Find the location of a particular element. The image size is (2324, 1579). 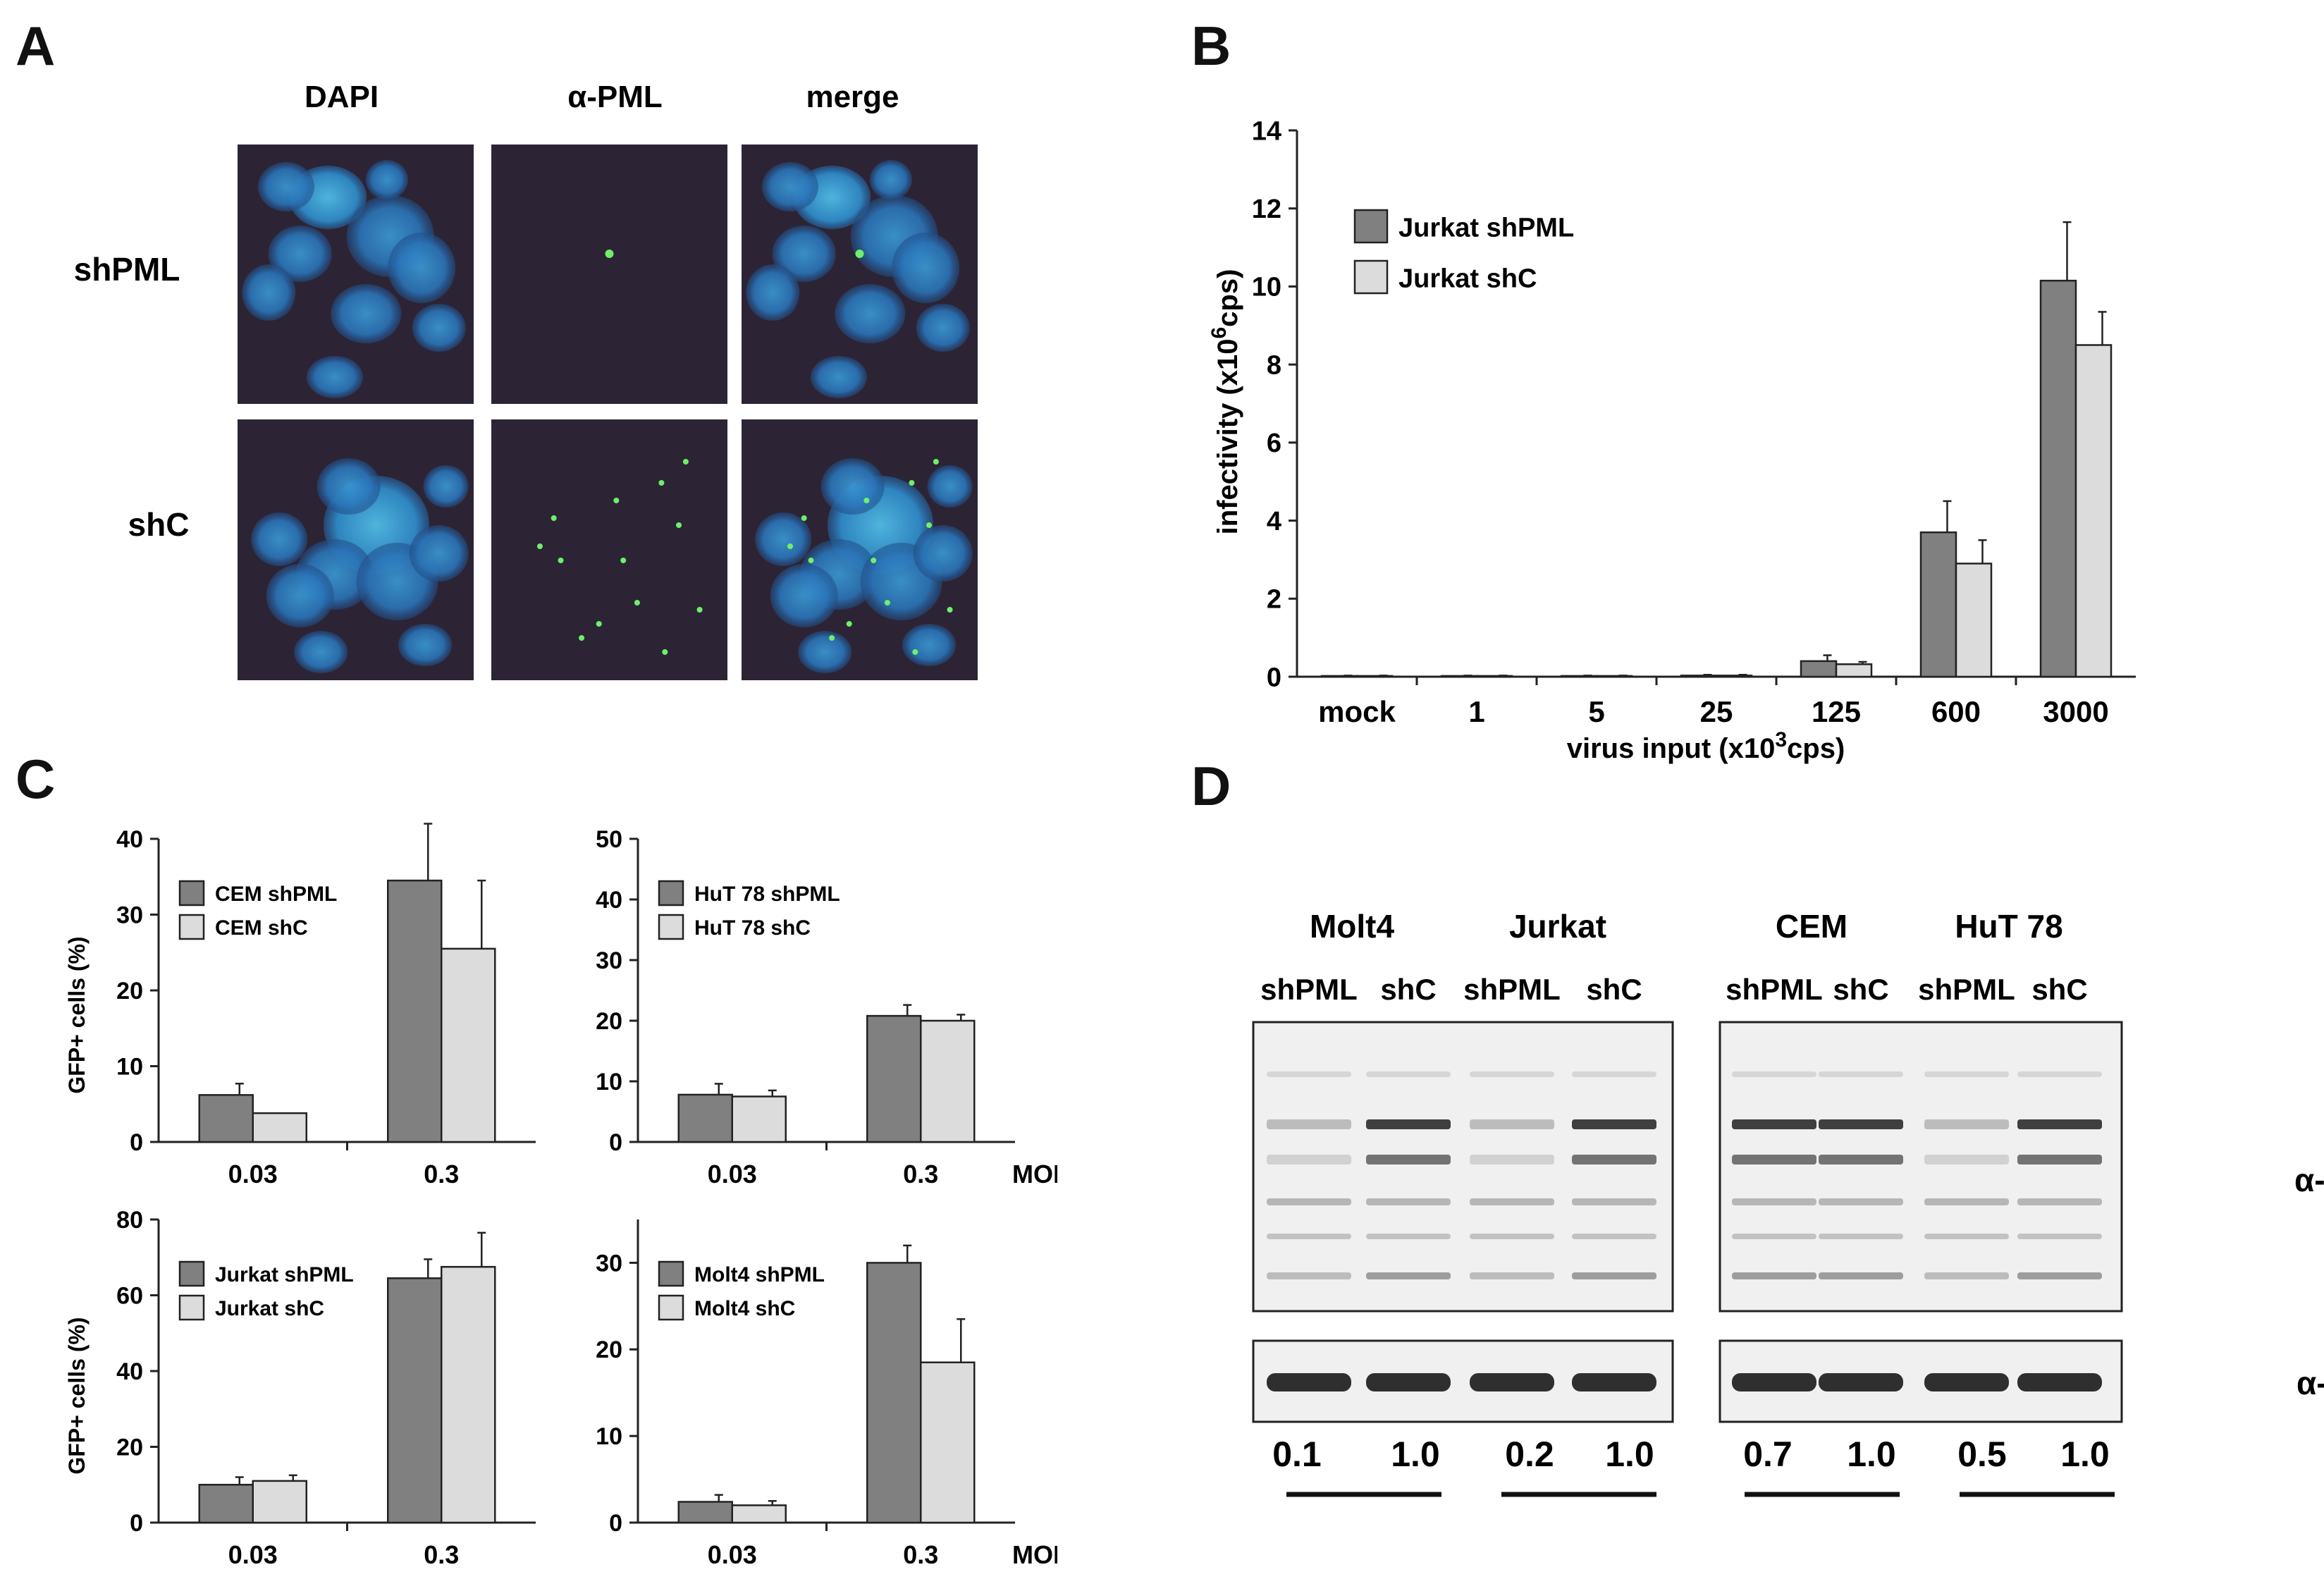

col-header-0: DAPI is located at coordinates (342, 97).